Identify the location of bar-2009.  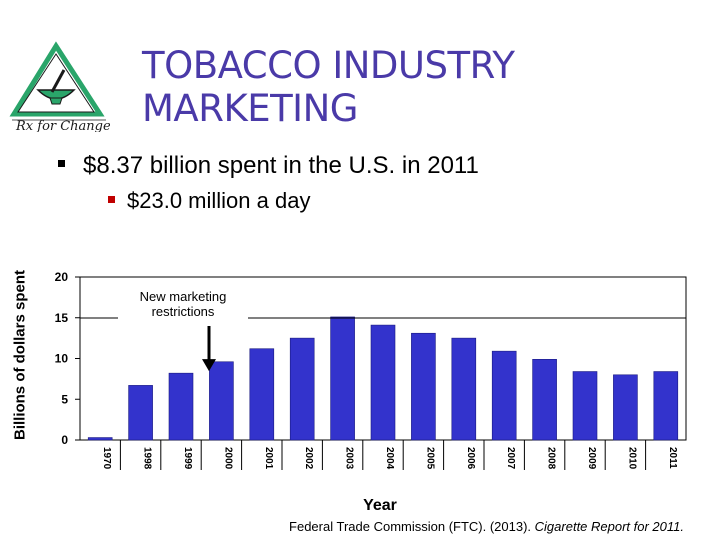
(585, 406).